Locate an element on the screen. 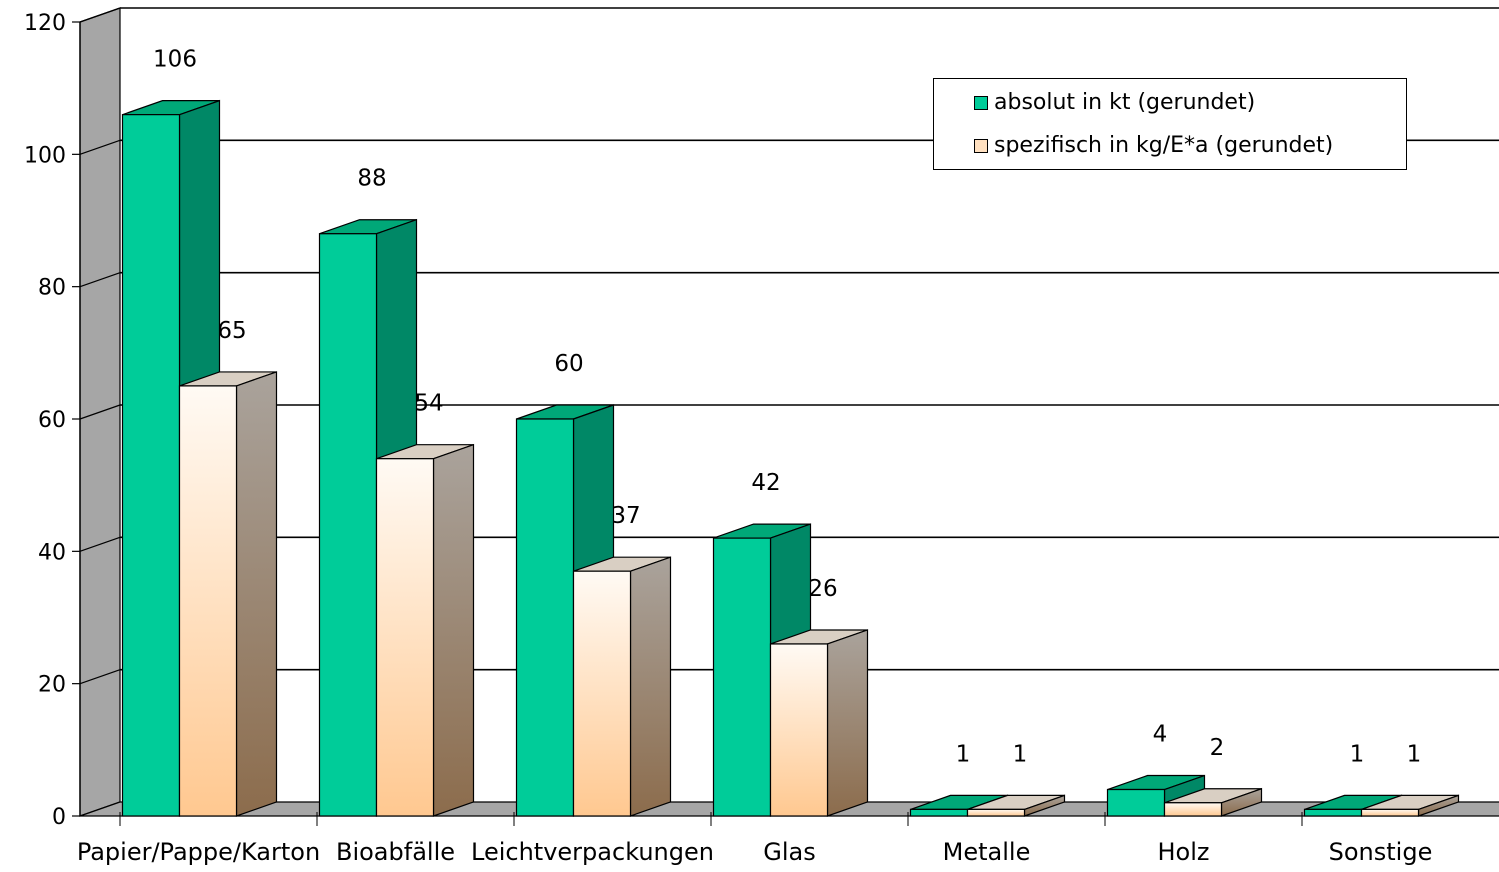 This screenshot has width=1499, height=872. x-tick-label: Metalle is located at coordinates (987, 852).